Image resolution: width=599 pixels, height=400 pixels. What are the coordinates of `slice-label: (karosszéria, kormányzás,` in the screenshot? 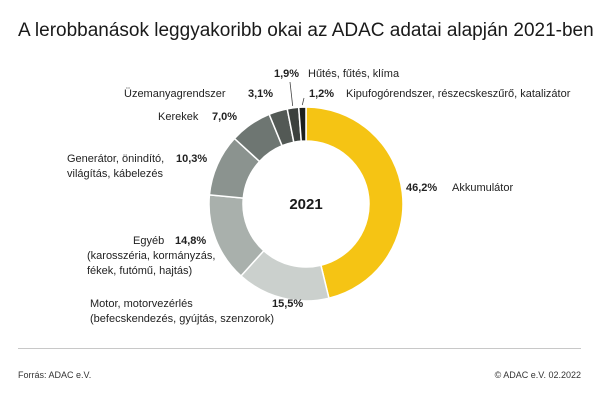 It's located at (151, 256).